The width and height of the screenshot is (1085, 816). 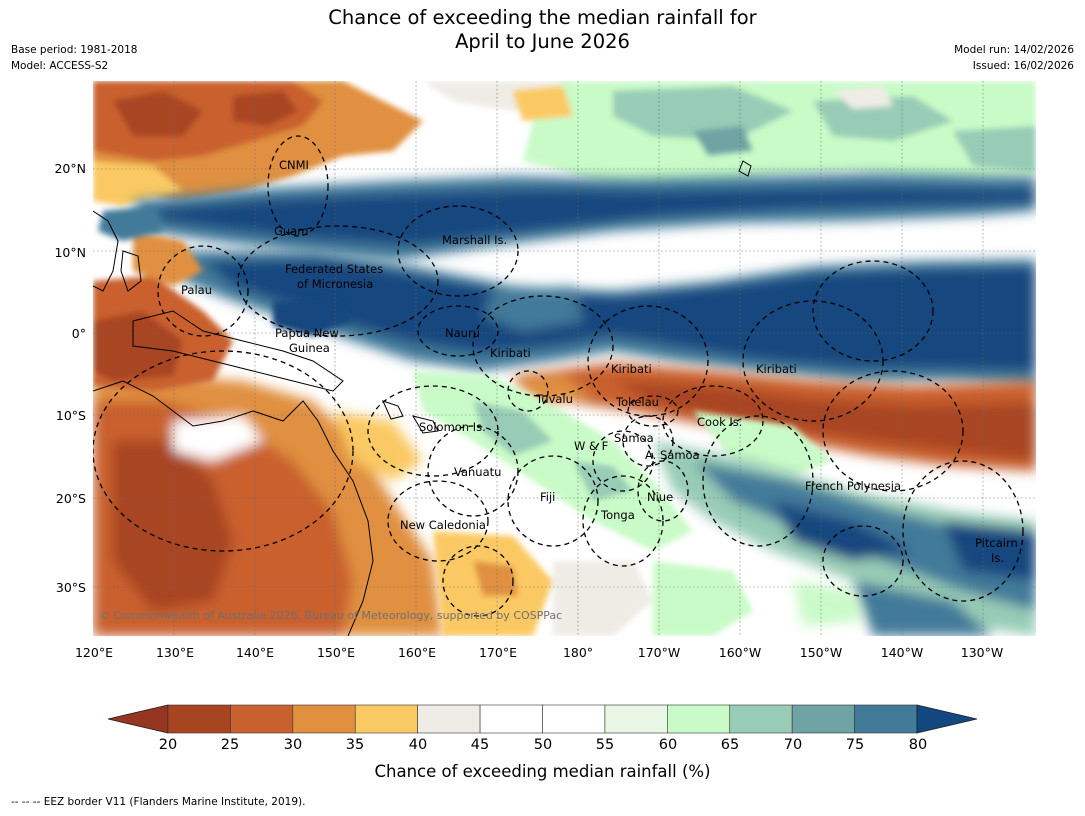 I want to click on label-wallis-futuna: W & F, so click(x=591, y=446).